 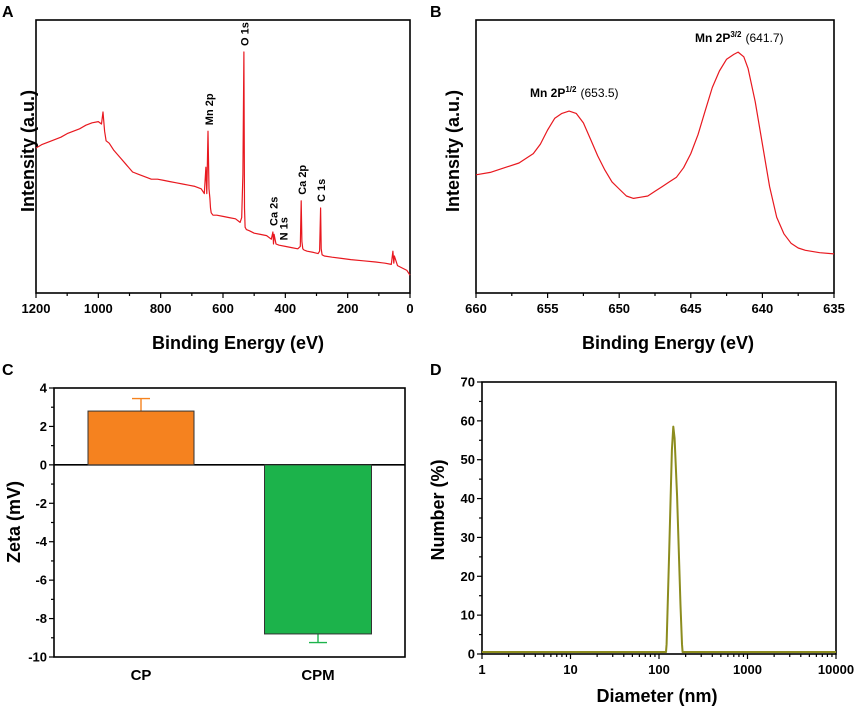 What do you see at coordinates (161, 308) in the screenshot?
I see `panel-a-xtick-label: 800` at bounding box center [161, 308].